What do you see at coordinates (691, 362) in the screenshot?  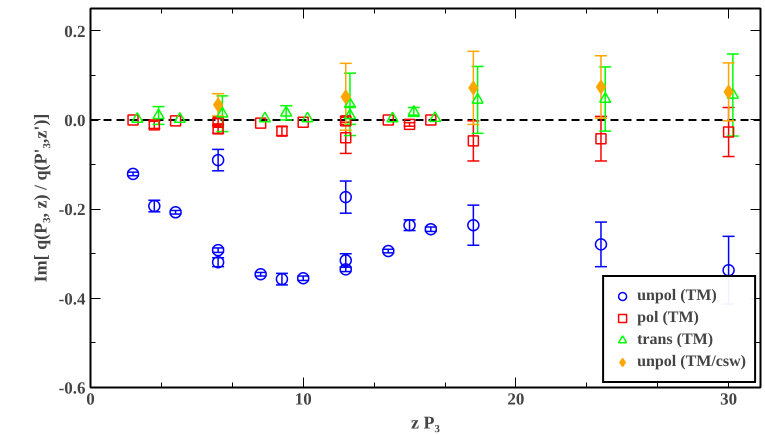 I see `legend-label: unpol (TM/csw)` at bounding box center [691, 362].